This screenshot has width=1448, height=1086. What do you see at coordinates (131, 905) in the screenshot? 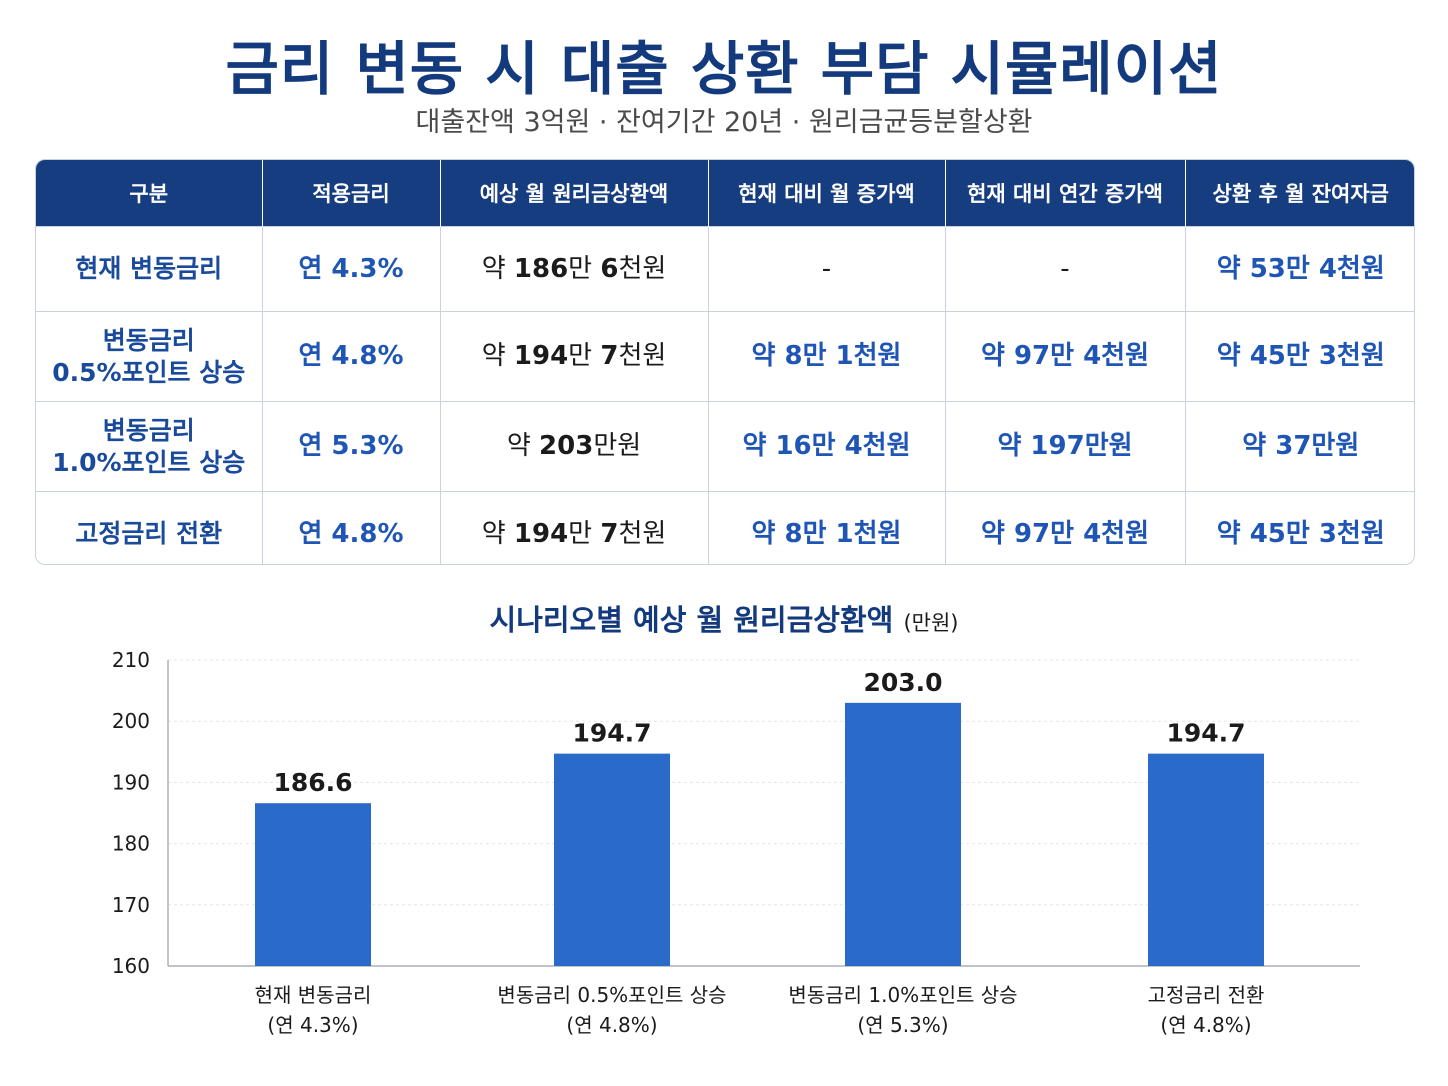
I see `y-tick-label: 170` at bounding box center [131, 905].